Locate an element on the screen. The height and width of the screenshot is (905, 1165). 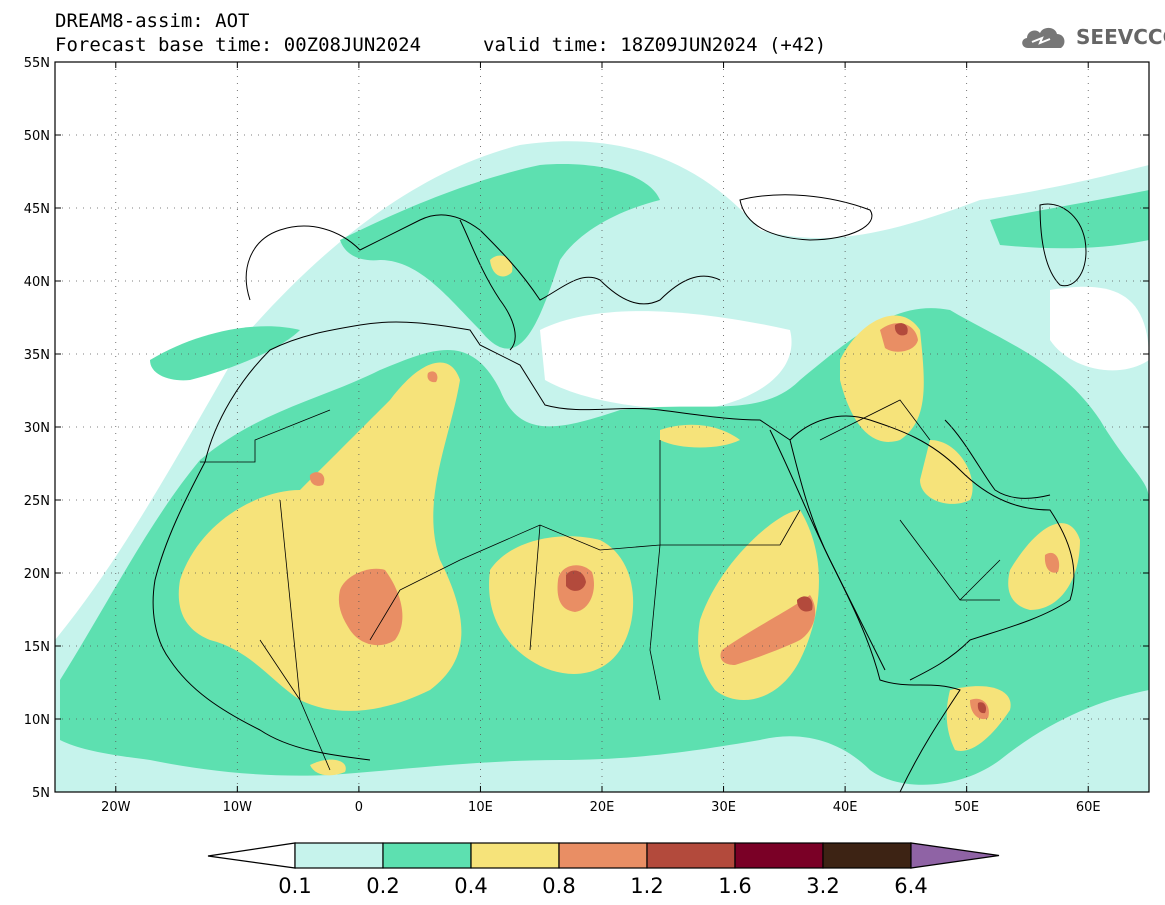
seevccc-logo: SEEVCCC is located at coordinates (1091, 37).